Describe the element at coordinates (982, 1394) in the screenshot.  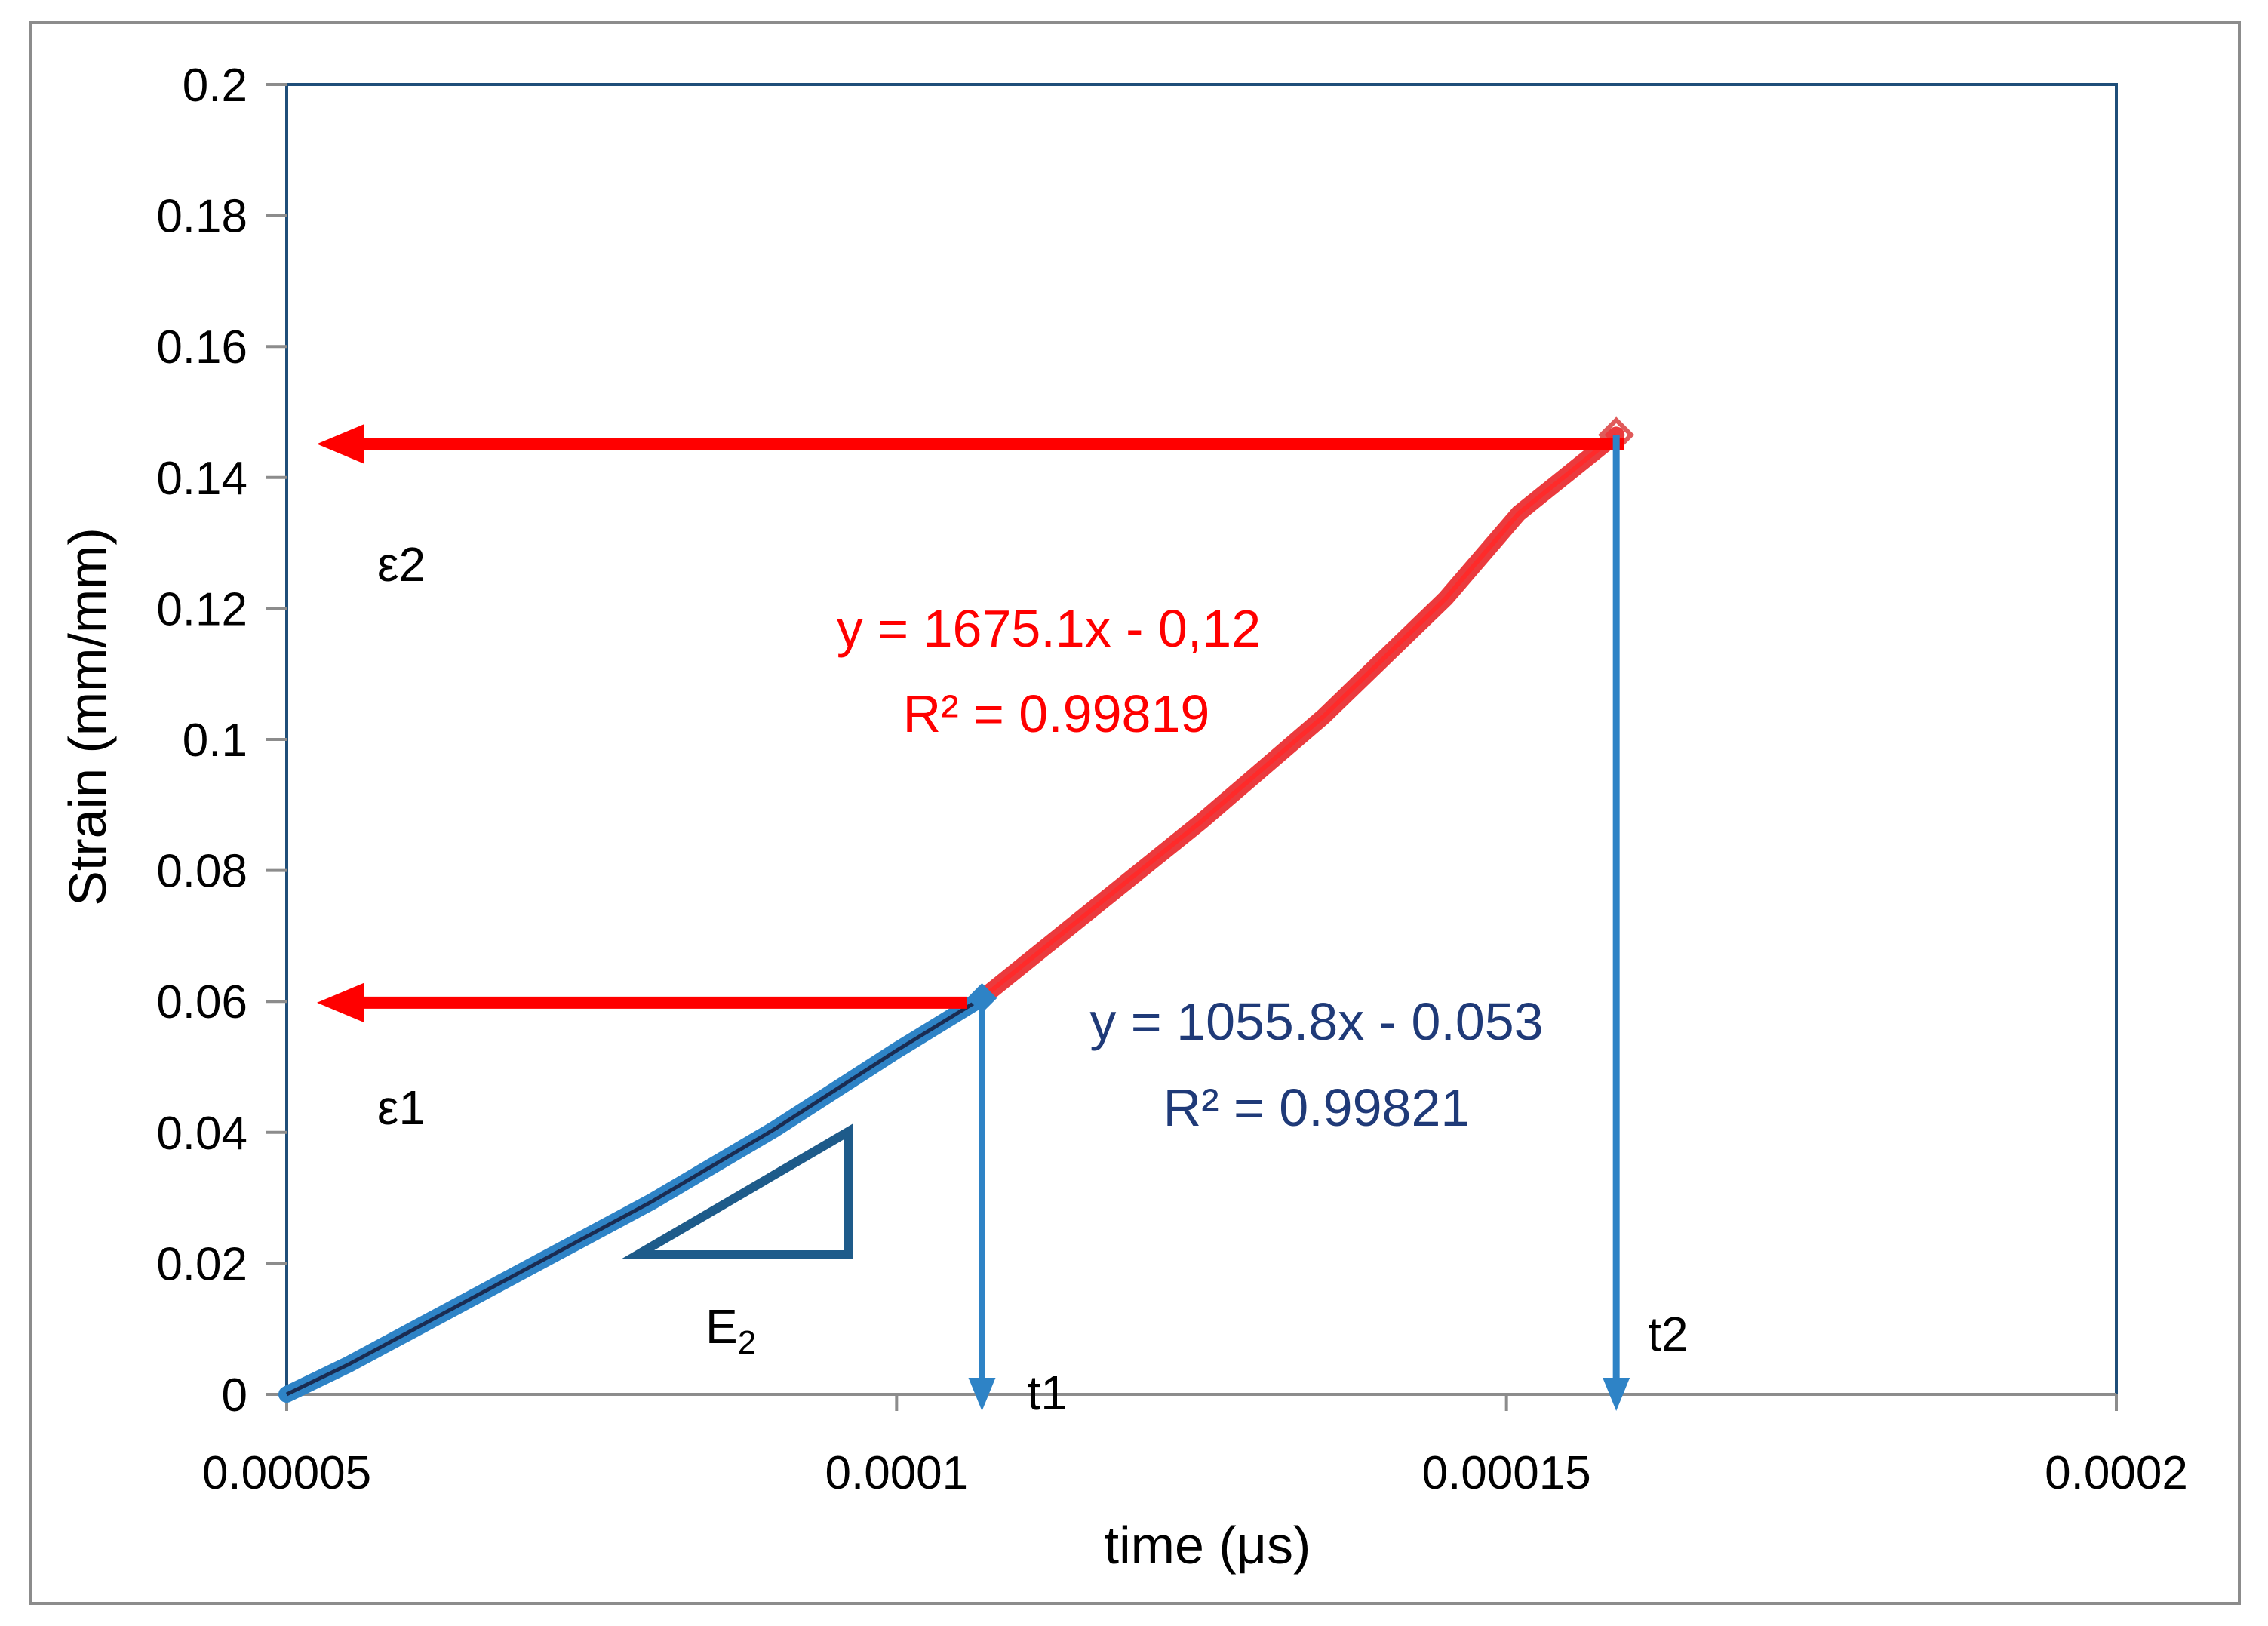
I see `t1-drop-head` at that location.